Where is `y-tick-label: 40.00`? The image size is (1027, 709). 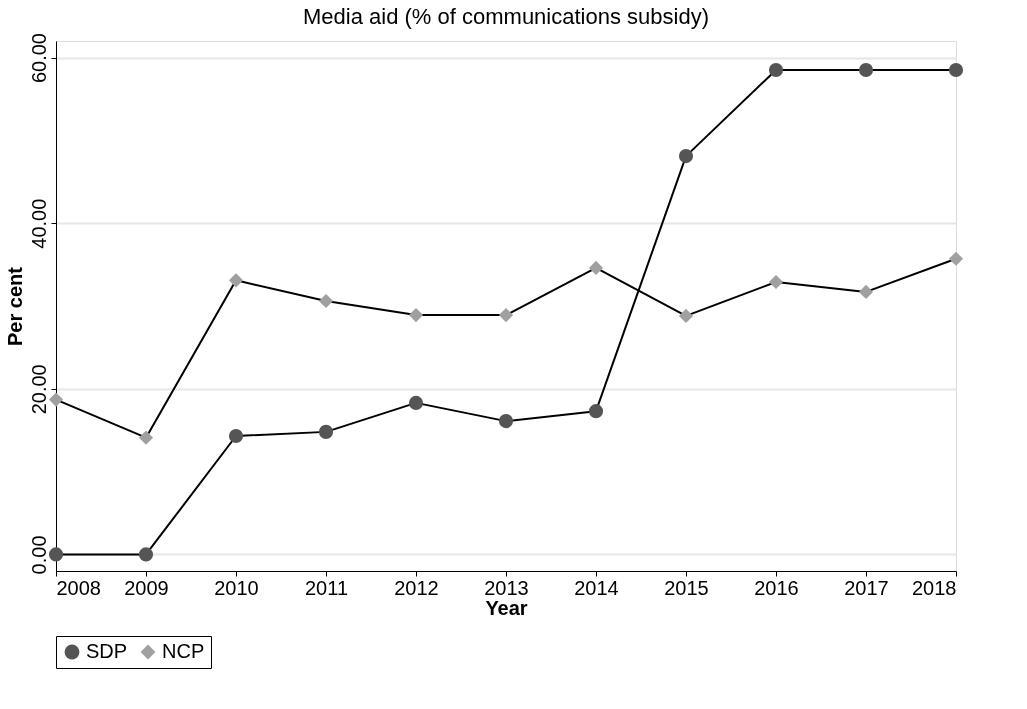
y-tick-label: 40.00 is located at coordinates (38, 223).